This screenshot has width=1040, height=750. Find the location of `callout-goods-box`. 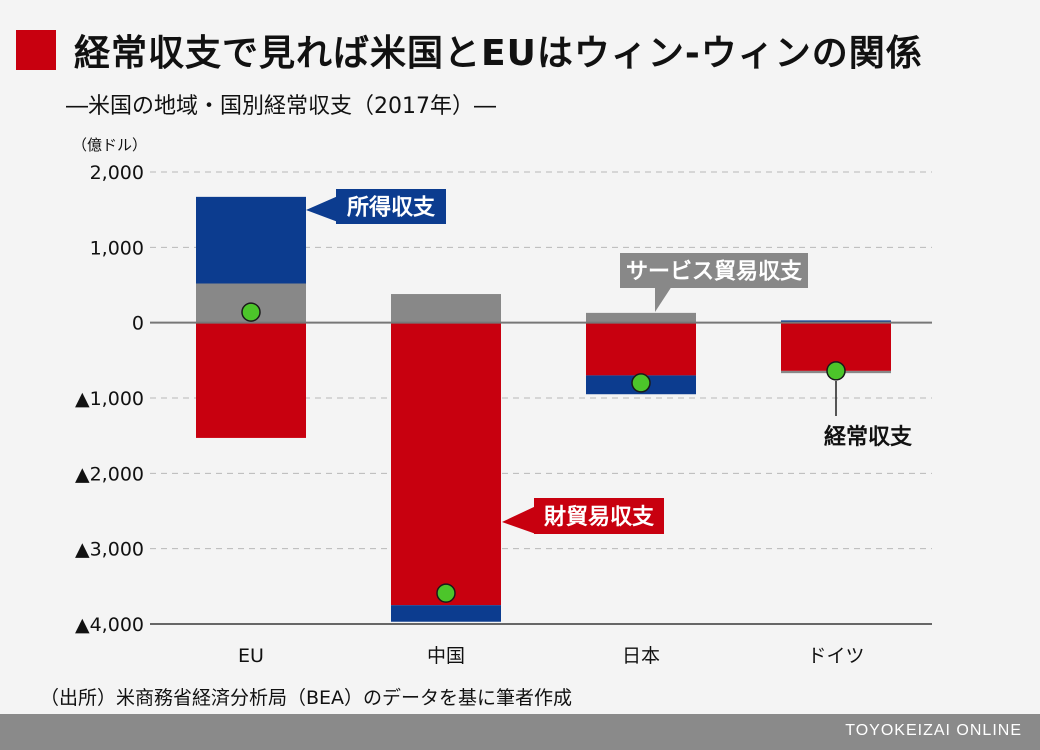

callout-goods-box is located at coordinates (599, 516).